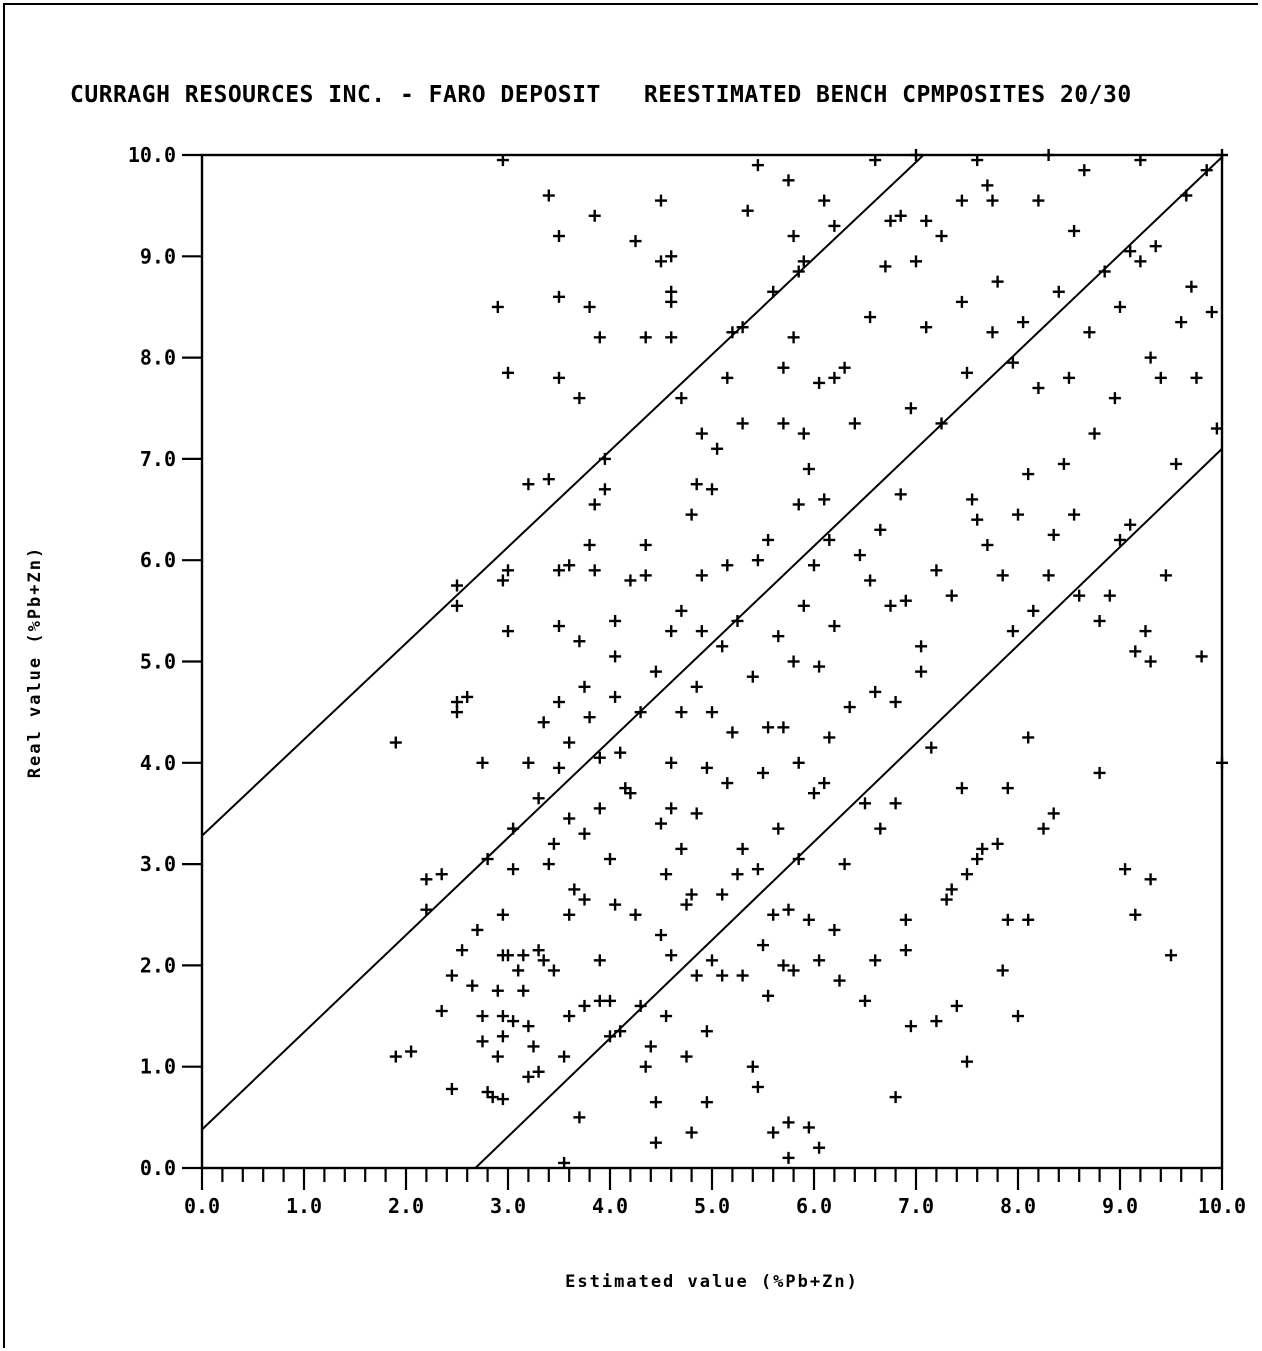 This screenshot has width=1262, height=1351. I want to click on y-tick-label: 6.0, so click(158, 560).